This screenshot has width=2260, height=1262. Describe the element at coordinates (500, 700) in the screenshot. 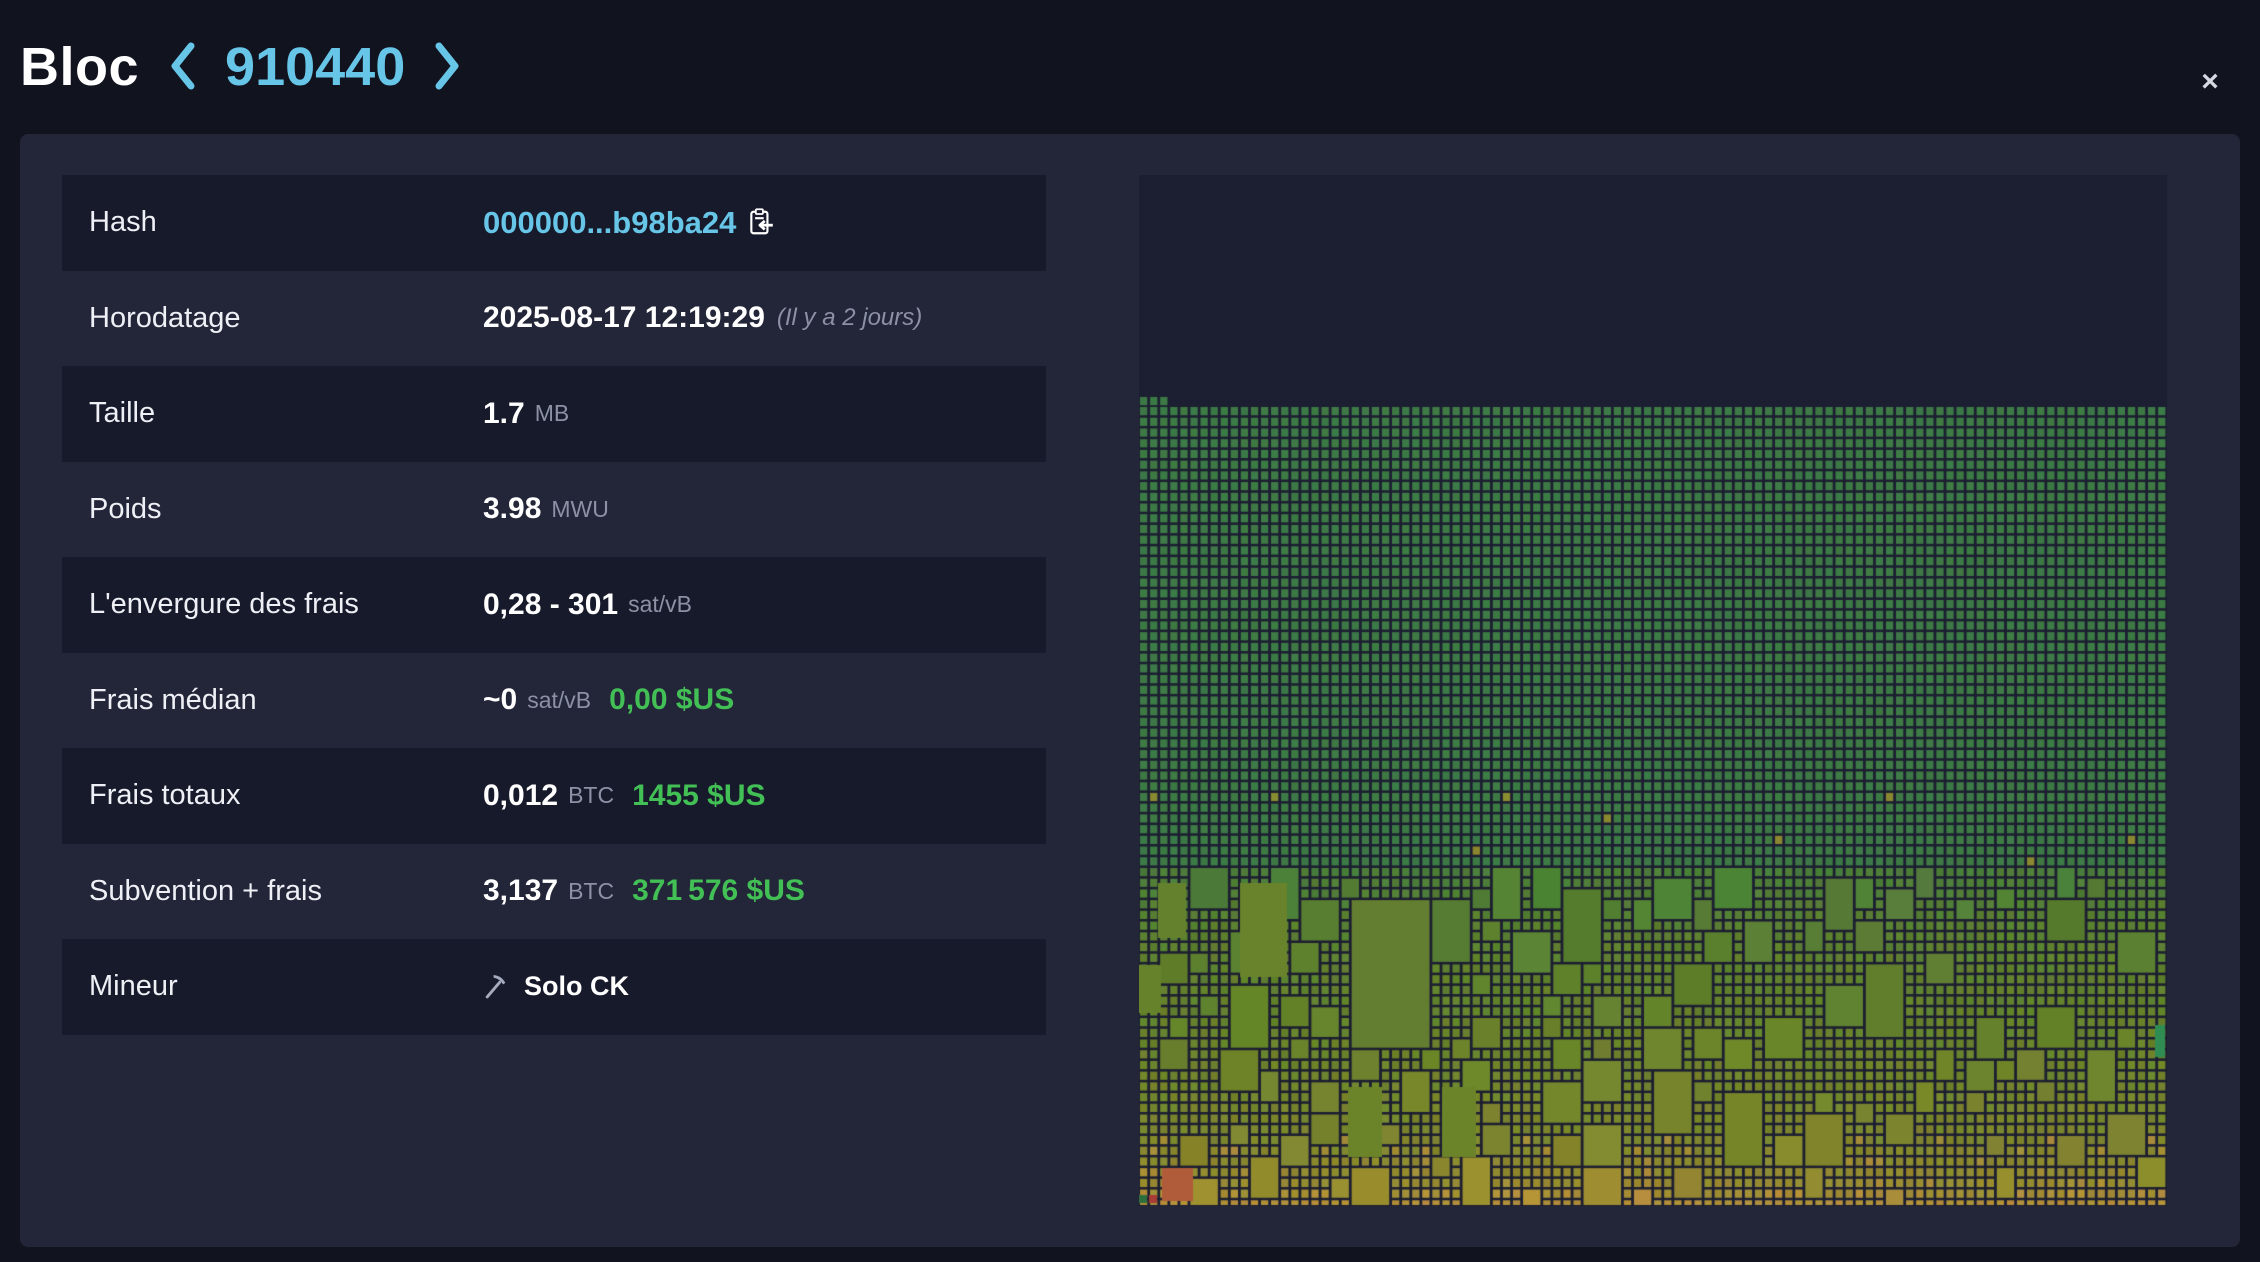

I see `detail-value-text: ~0` at that location.